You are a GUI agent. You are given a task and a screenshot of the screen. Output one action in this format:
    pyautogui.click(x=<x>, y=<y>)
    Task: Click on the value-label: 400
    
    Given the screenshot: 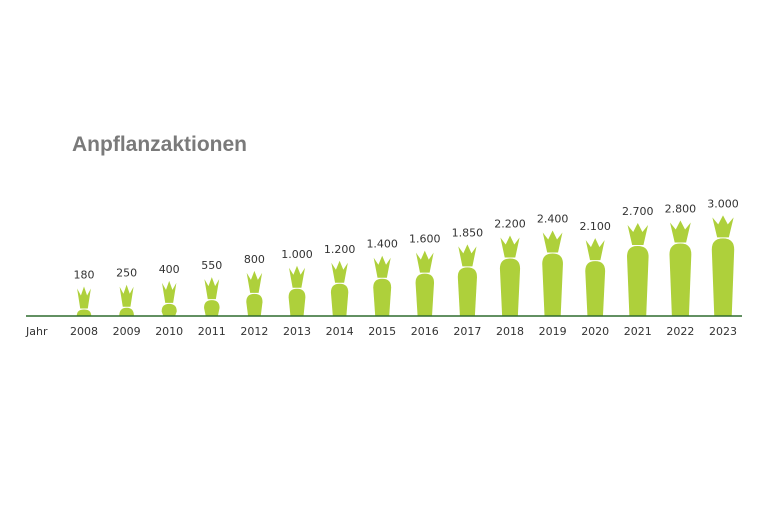 What is the action you would take?
    pyautogui.click(x=169, y=269)
    